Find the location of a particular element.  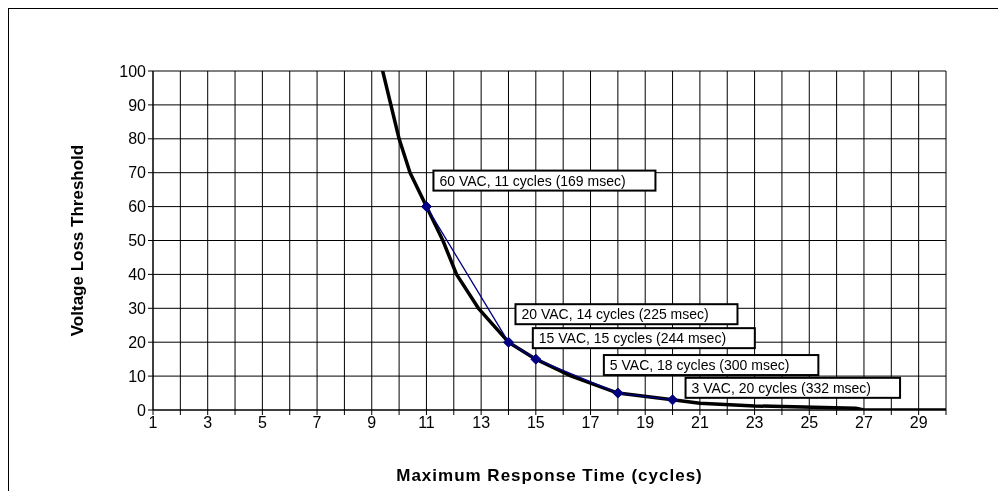

y-tick-label: 0 is located at coordinates (142, 410).